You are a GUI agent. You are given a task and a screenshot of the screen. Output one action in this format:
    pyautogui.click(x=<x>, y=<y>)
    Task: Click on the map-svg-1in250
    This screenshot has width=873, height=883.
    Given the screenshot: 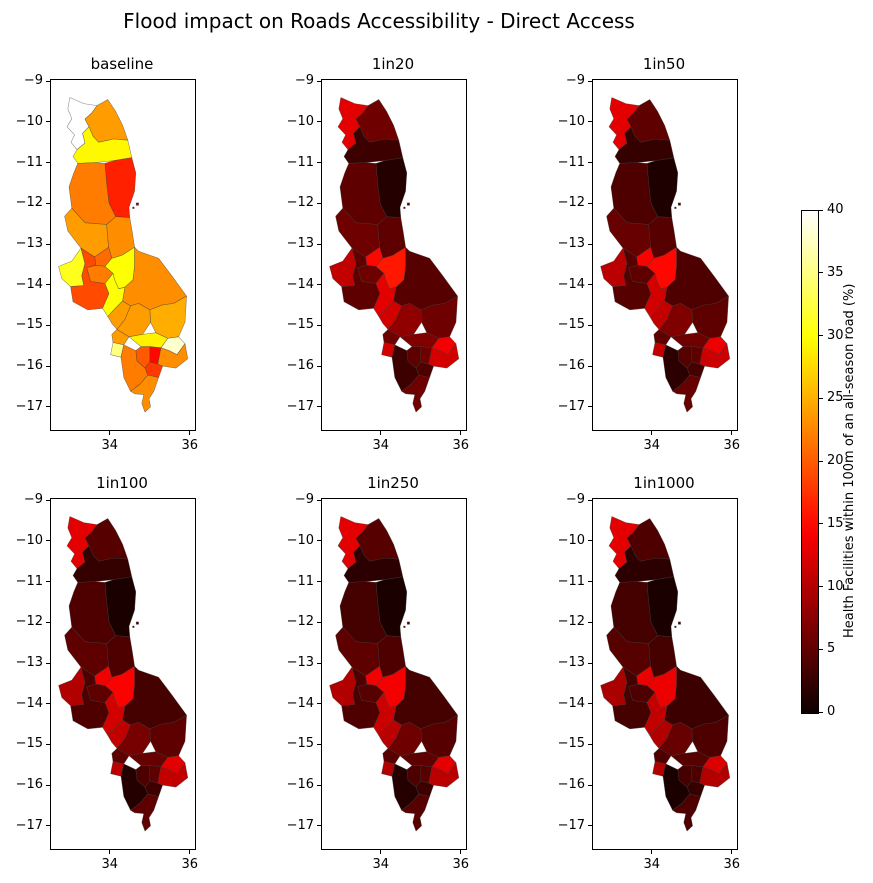 What is the action you would take?
    pyautogui.click(x=394, y=674)
    